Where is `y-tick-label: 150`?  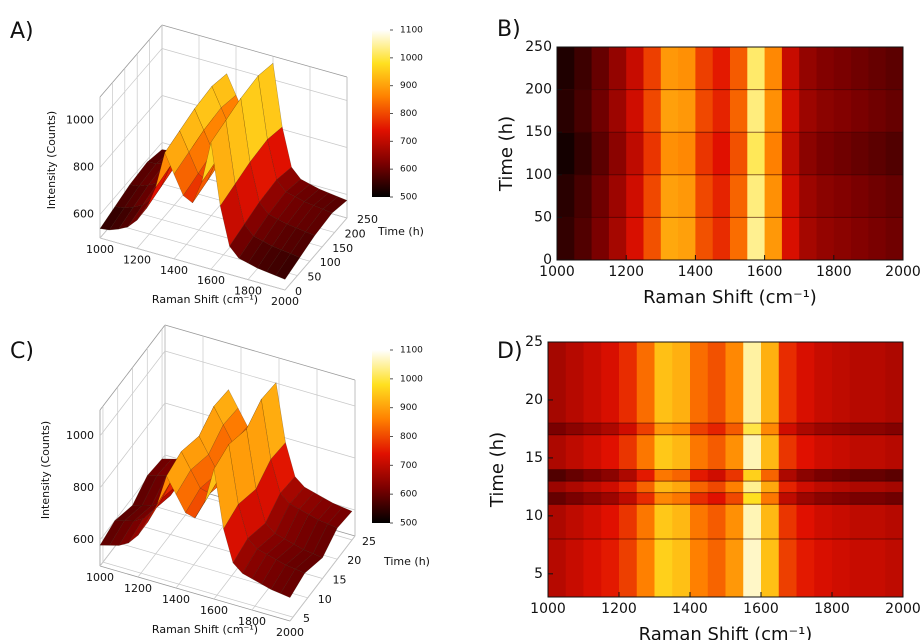
y-tick-label: 150 is located at coordinates (538, 132).